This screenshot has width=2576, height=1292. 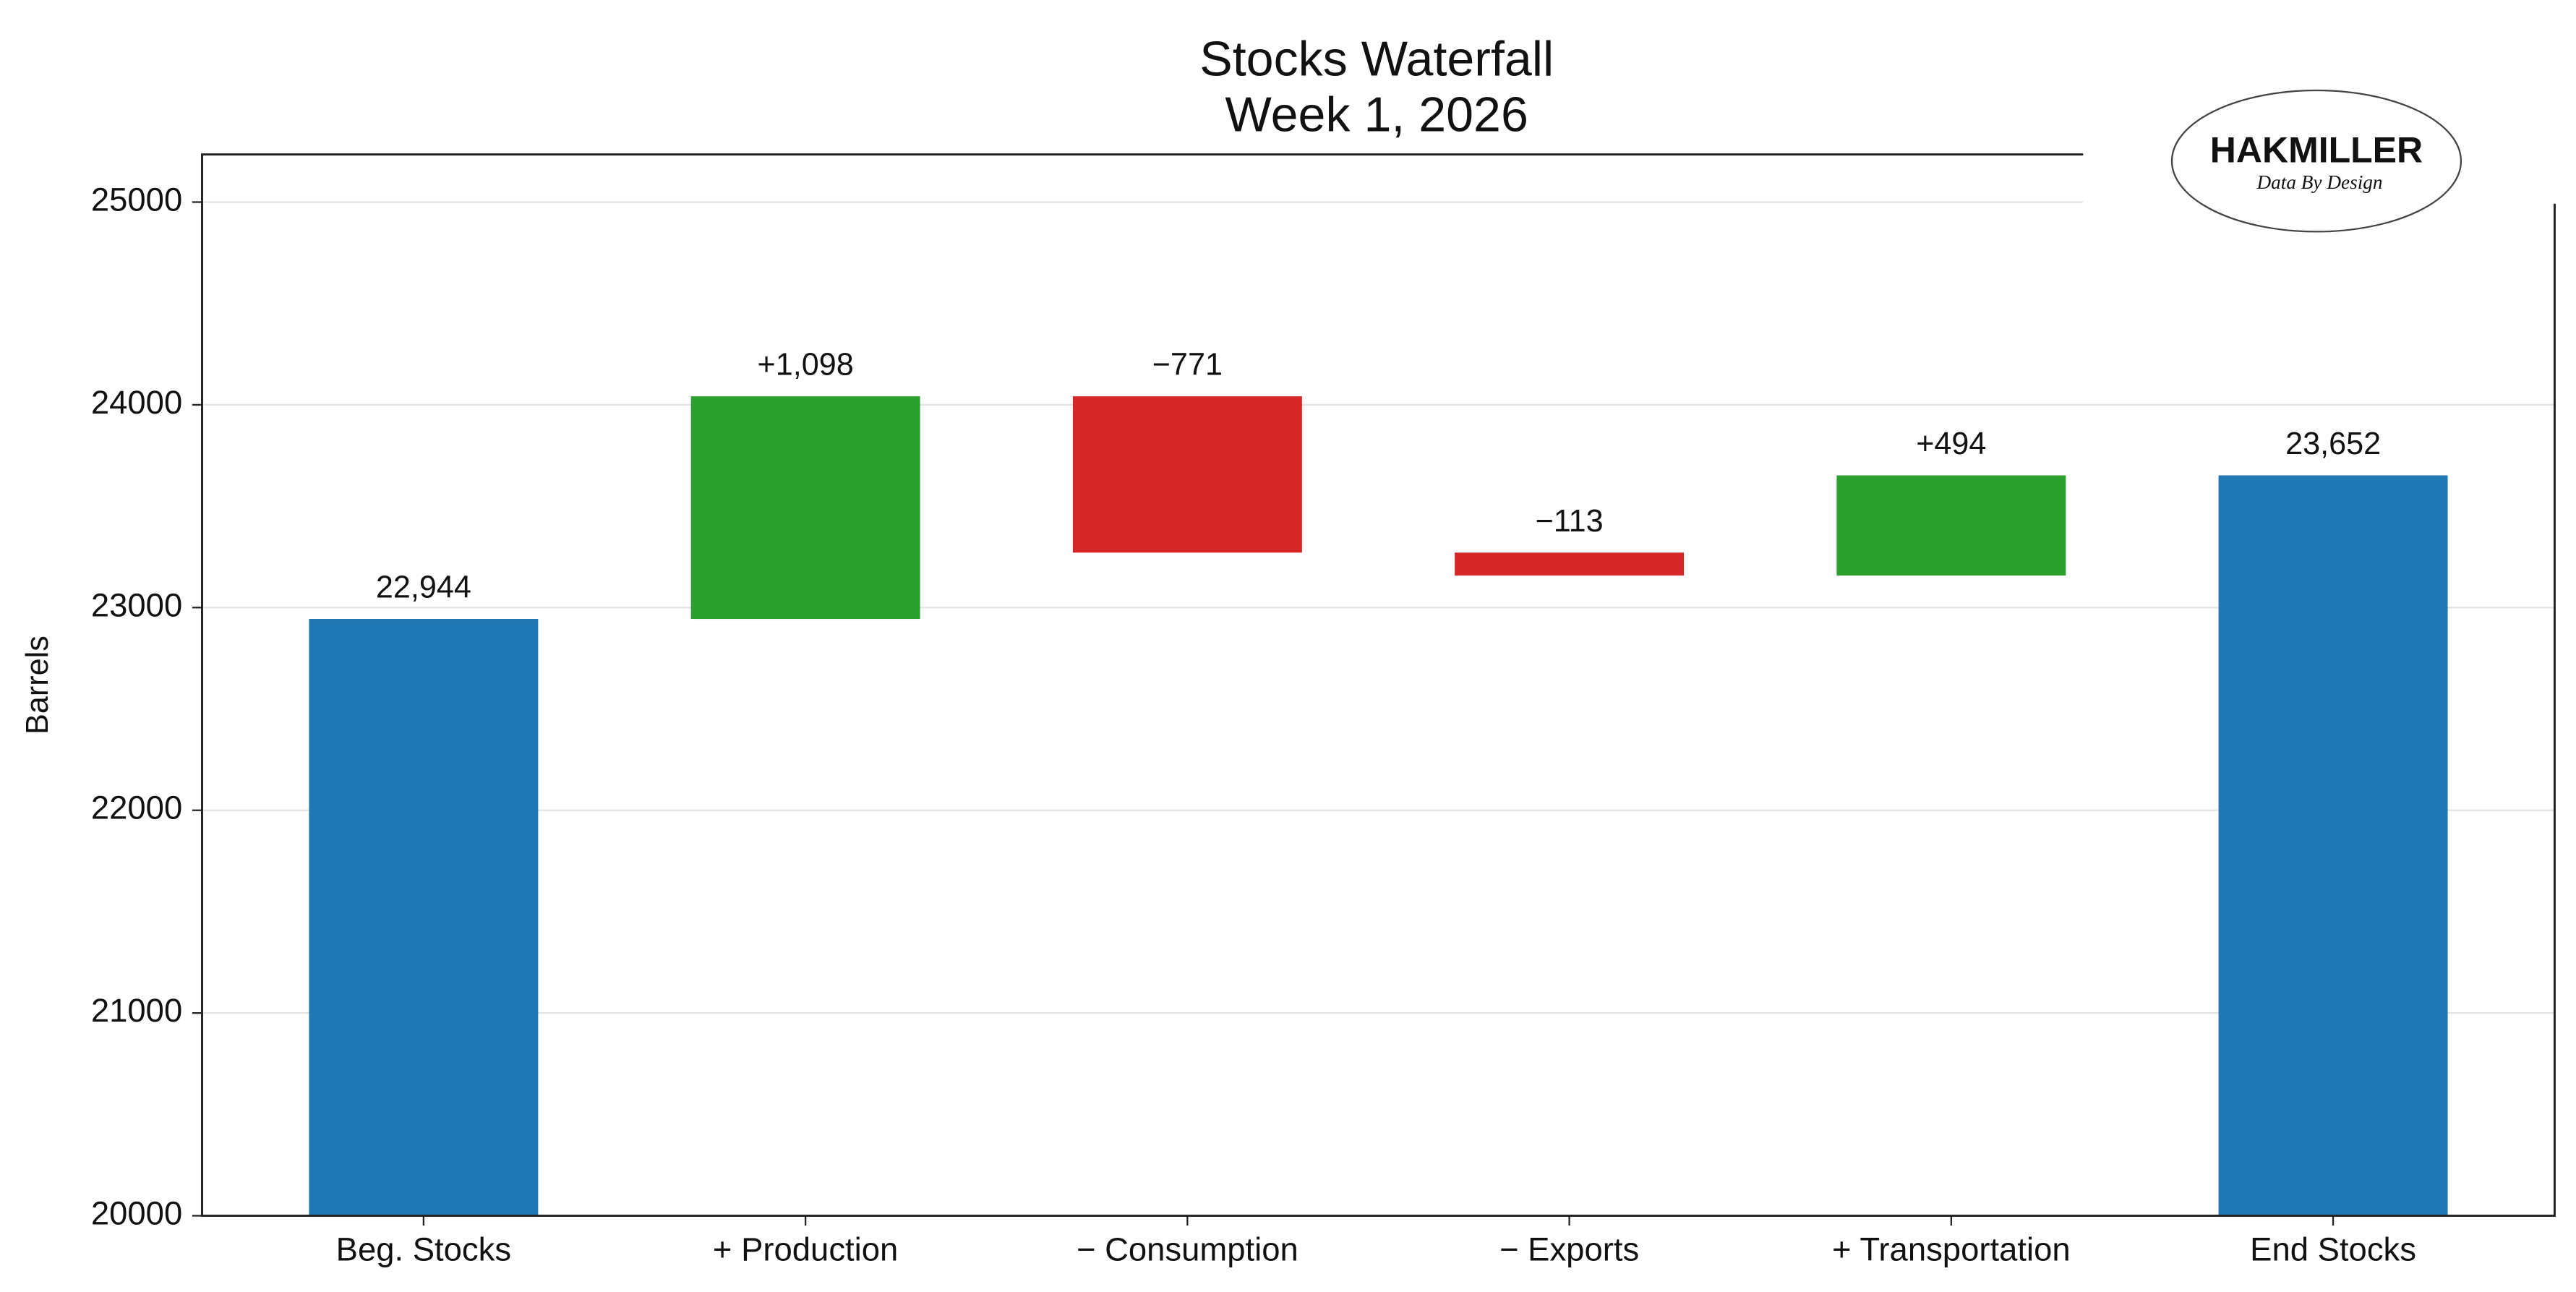 I want to click on logo-tagline: Data By Design, so click(x=2319, y=182).